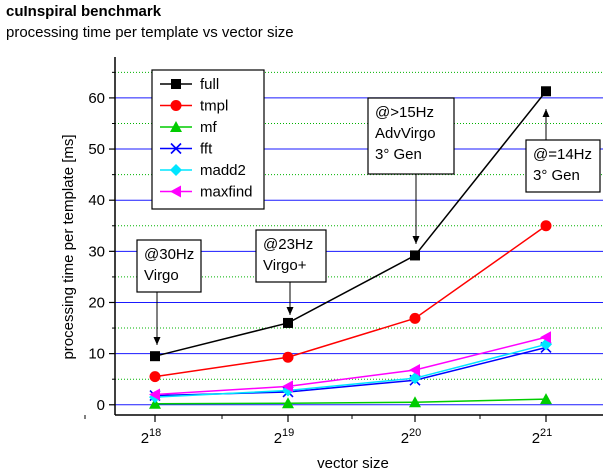 Image resolution: width=603 pixels, height=475 pixels. Describe the element at coordinates (169, 254) in the screenshot. I see `annotation-text: @30Hz` at that location.